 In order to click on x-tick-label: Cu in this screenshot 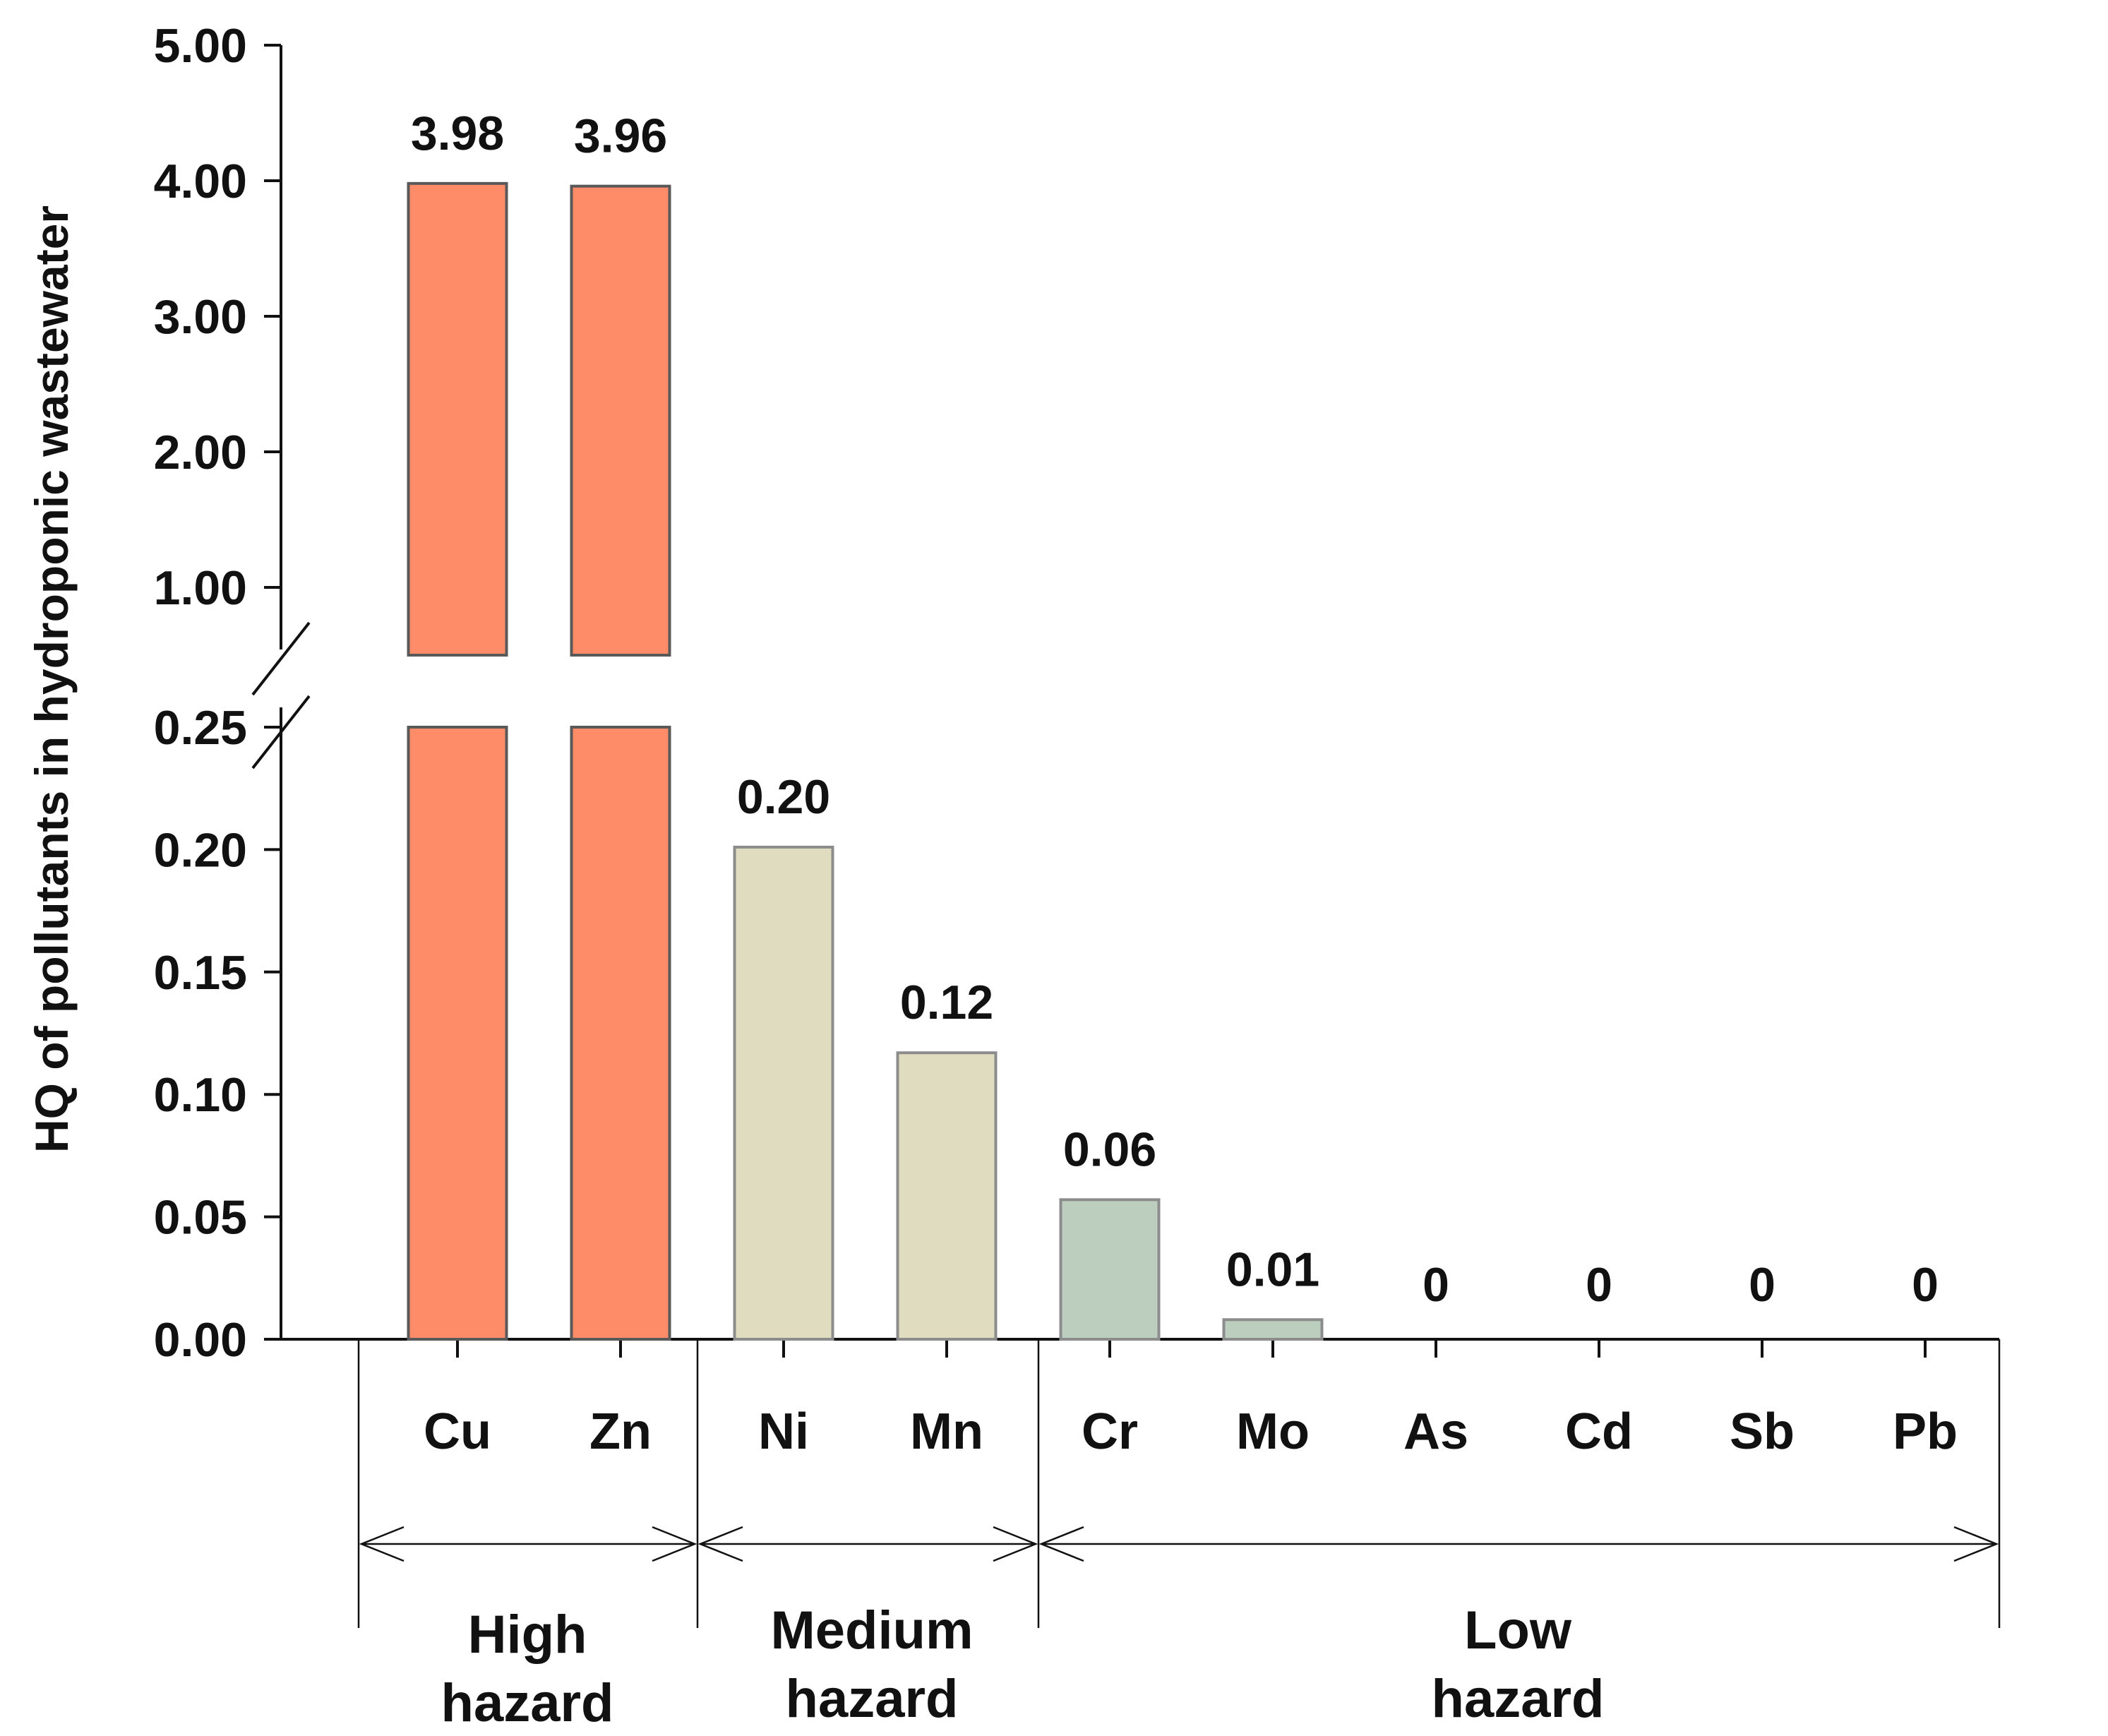, I will do `click(457, 1431)`.